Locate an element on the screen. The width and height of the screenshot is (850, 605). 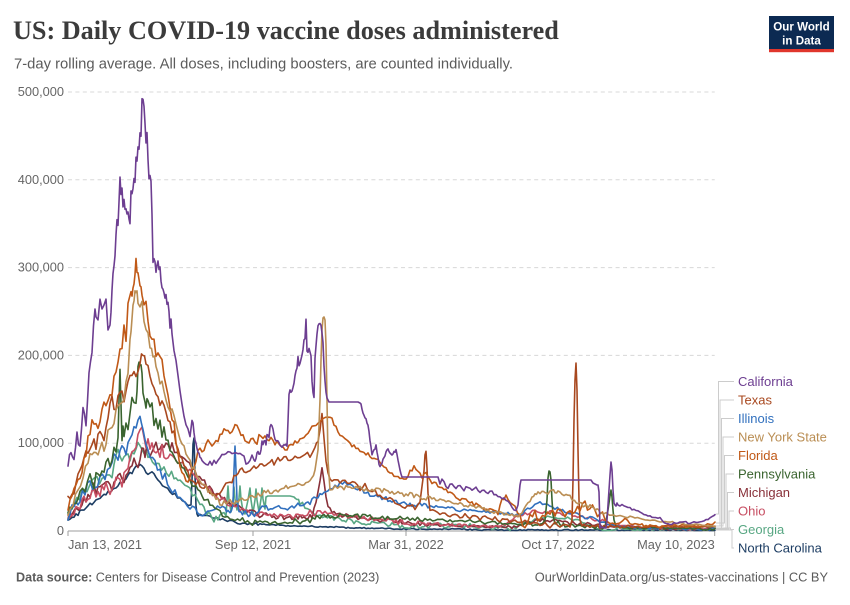
svg-text: Illinois is located at coordinates (756, 418).